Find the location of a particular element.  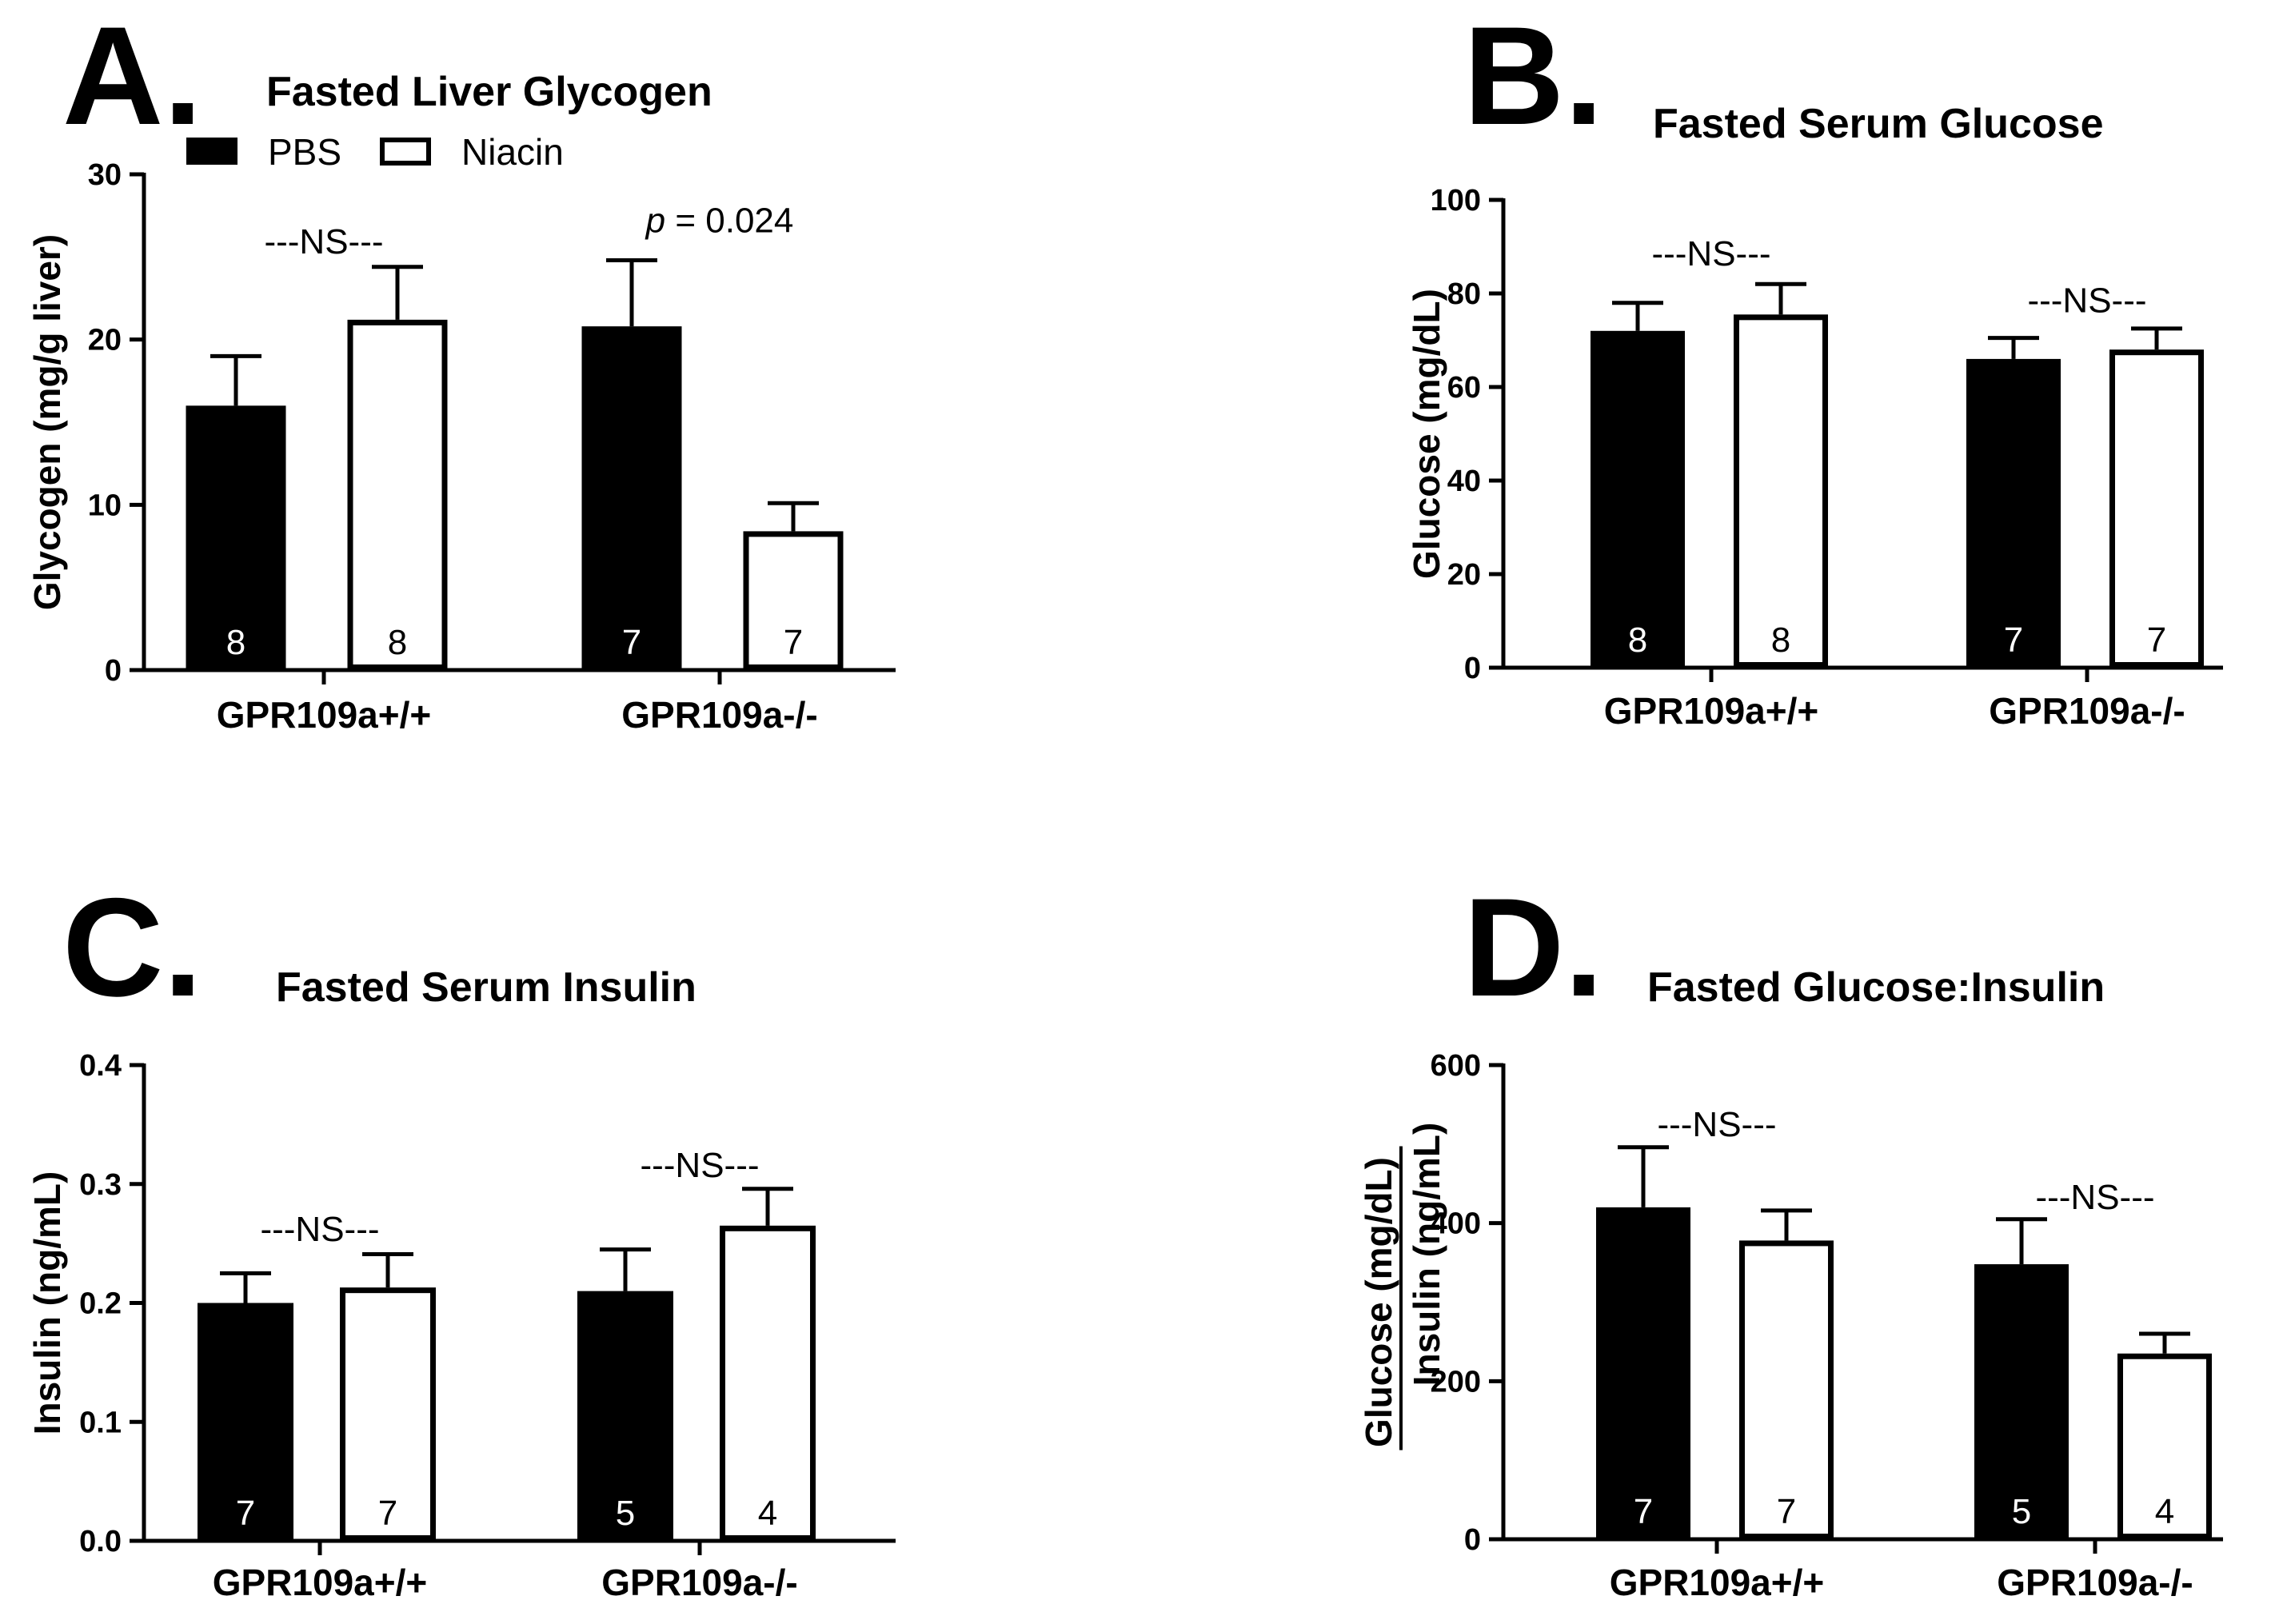

panel-a-y-tick-label: 20 is located at coordinates (105, 340).